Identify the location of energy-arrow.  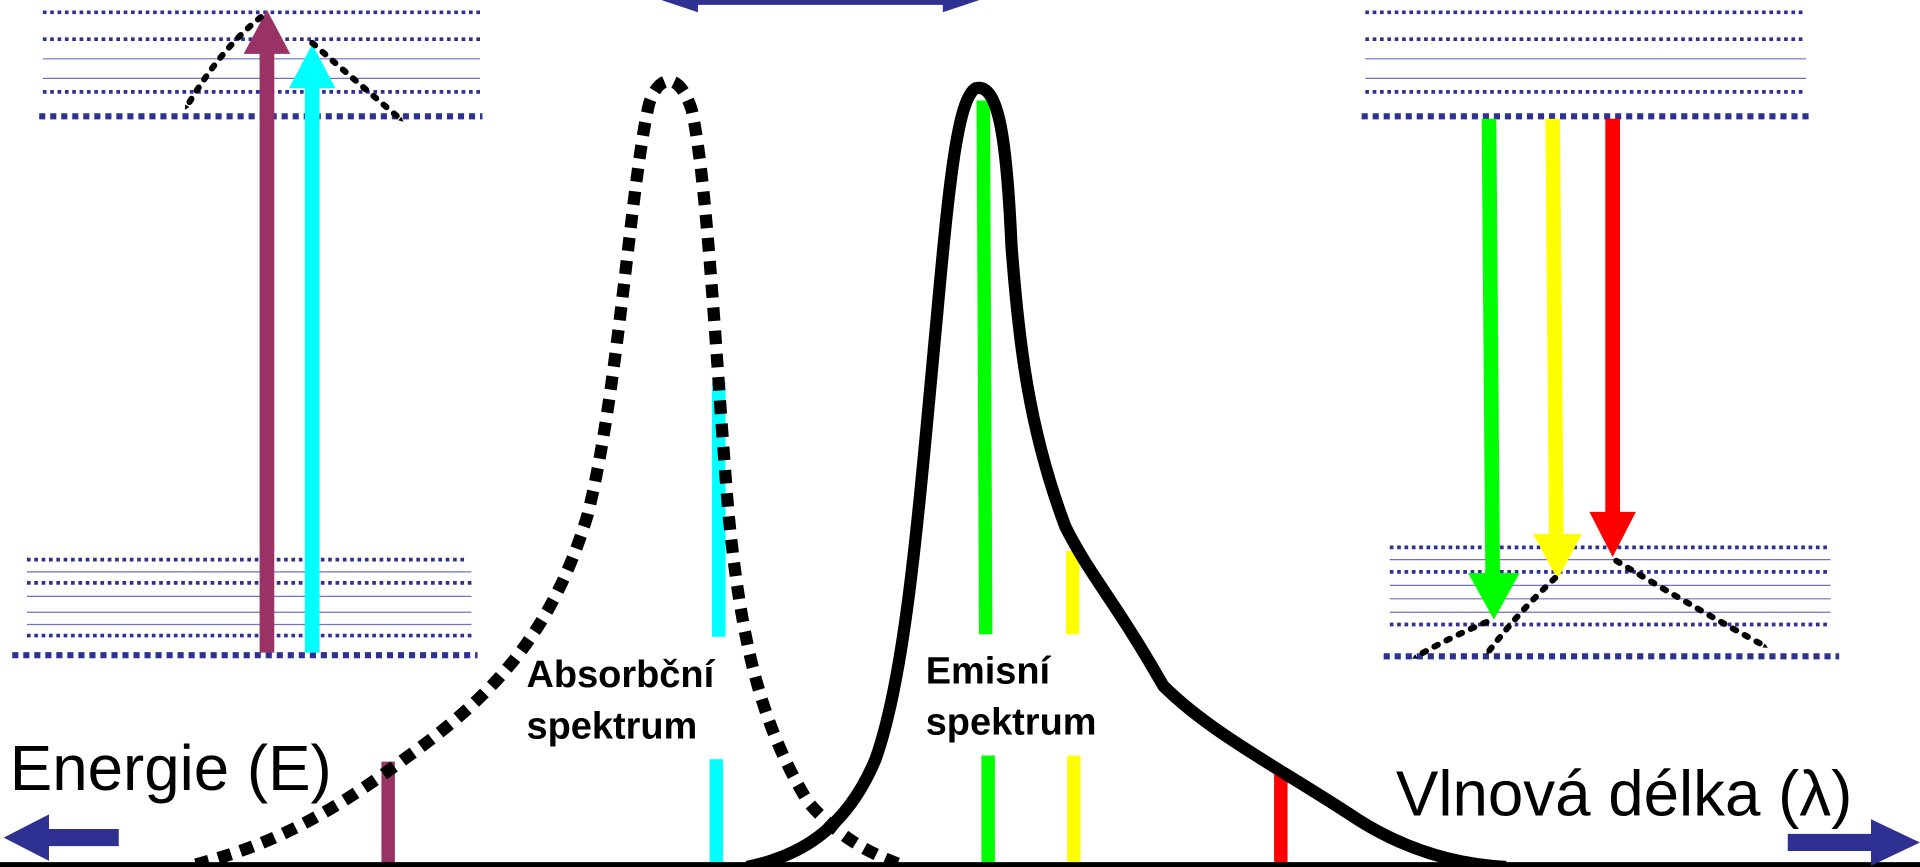
(61, 837).